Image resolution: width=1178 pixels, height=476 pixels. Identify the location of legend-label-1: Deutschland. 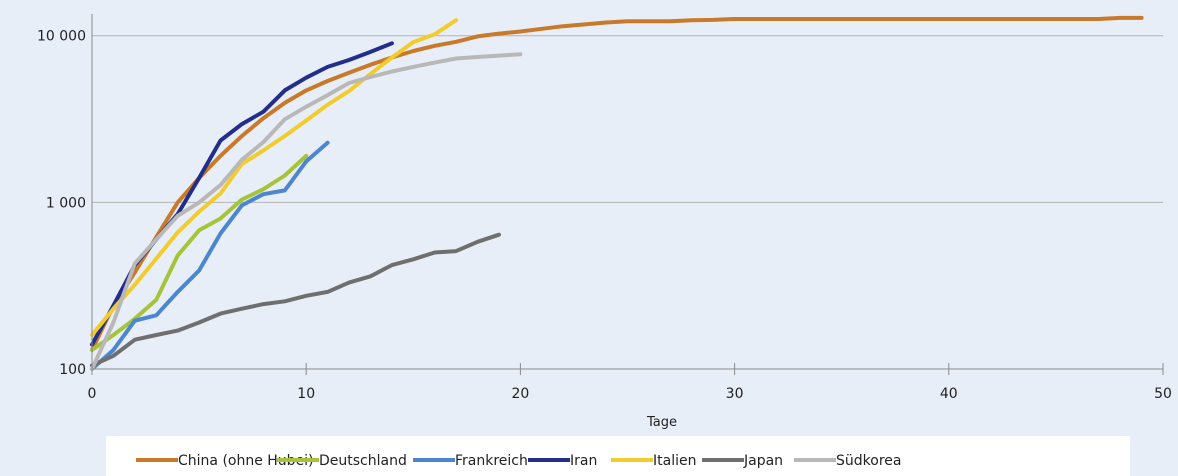
(363, 461).